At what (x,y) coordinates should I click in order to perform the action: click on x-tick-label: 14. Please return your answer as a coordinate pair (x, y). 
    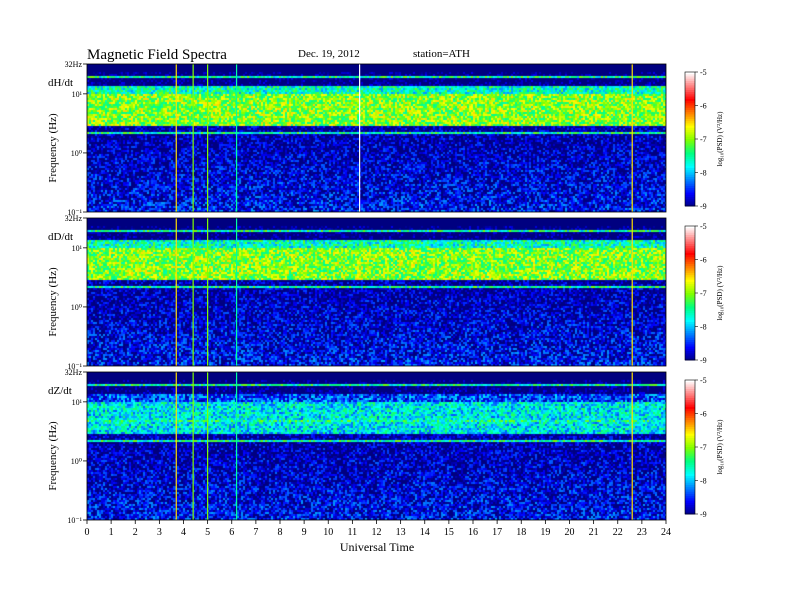
    Looking at the image, I should click on (425, 532).